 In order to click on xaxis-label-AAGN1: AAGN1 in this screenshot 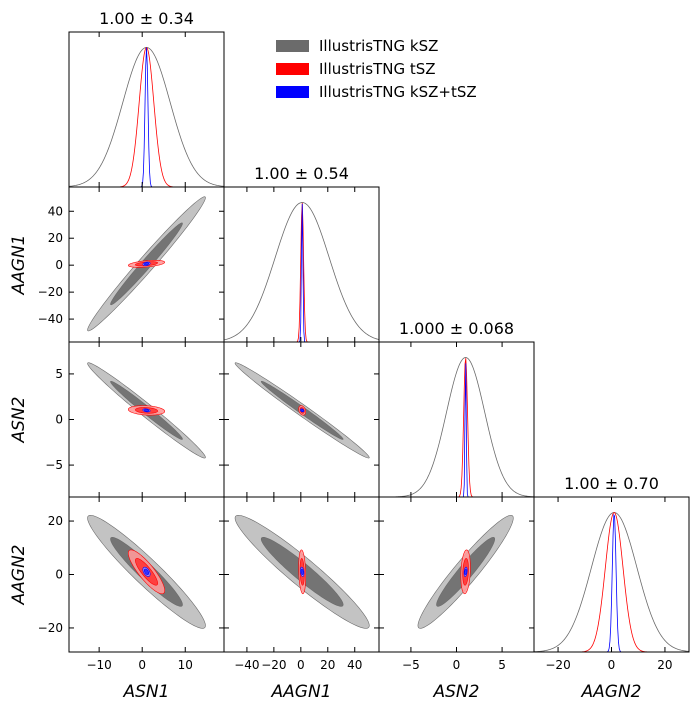, I will do `click(301, 692)`.